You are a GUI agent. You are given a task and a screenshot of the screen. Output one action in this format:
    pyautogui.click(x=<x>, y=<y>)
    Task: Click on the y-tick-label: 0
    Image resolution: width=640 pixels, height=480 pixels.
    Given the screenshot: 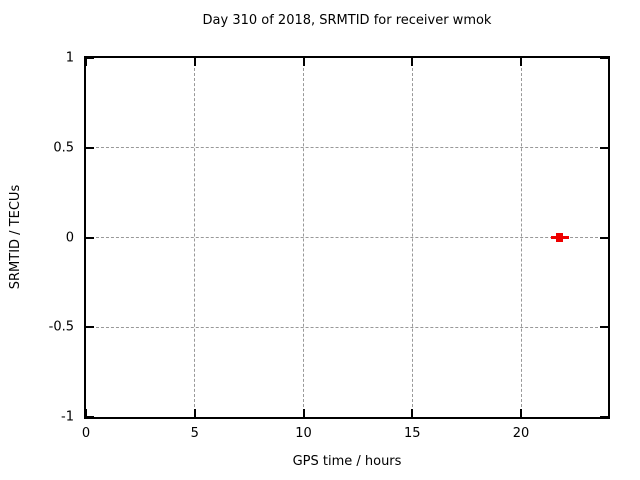 What is the action you would take?
    pyautogui.click(x=69, y=237)
    